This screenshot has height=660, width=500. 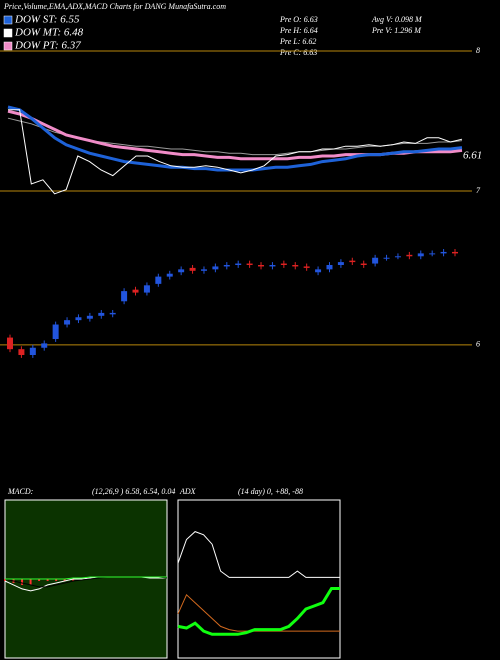 I want to click on info-text: Pre H: 6.64, so click(x=298, y=30).